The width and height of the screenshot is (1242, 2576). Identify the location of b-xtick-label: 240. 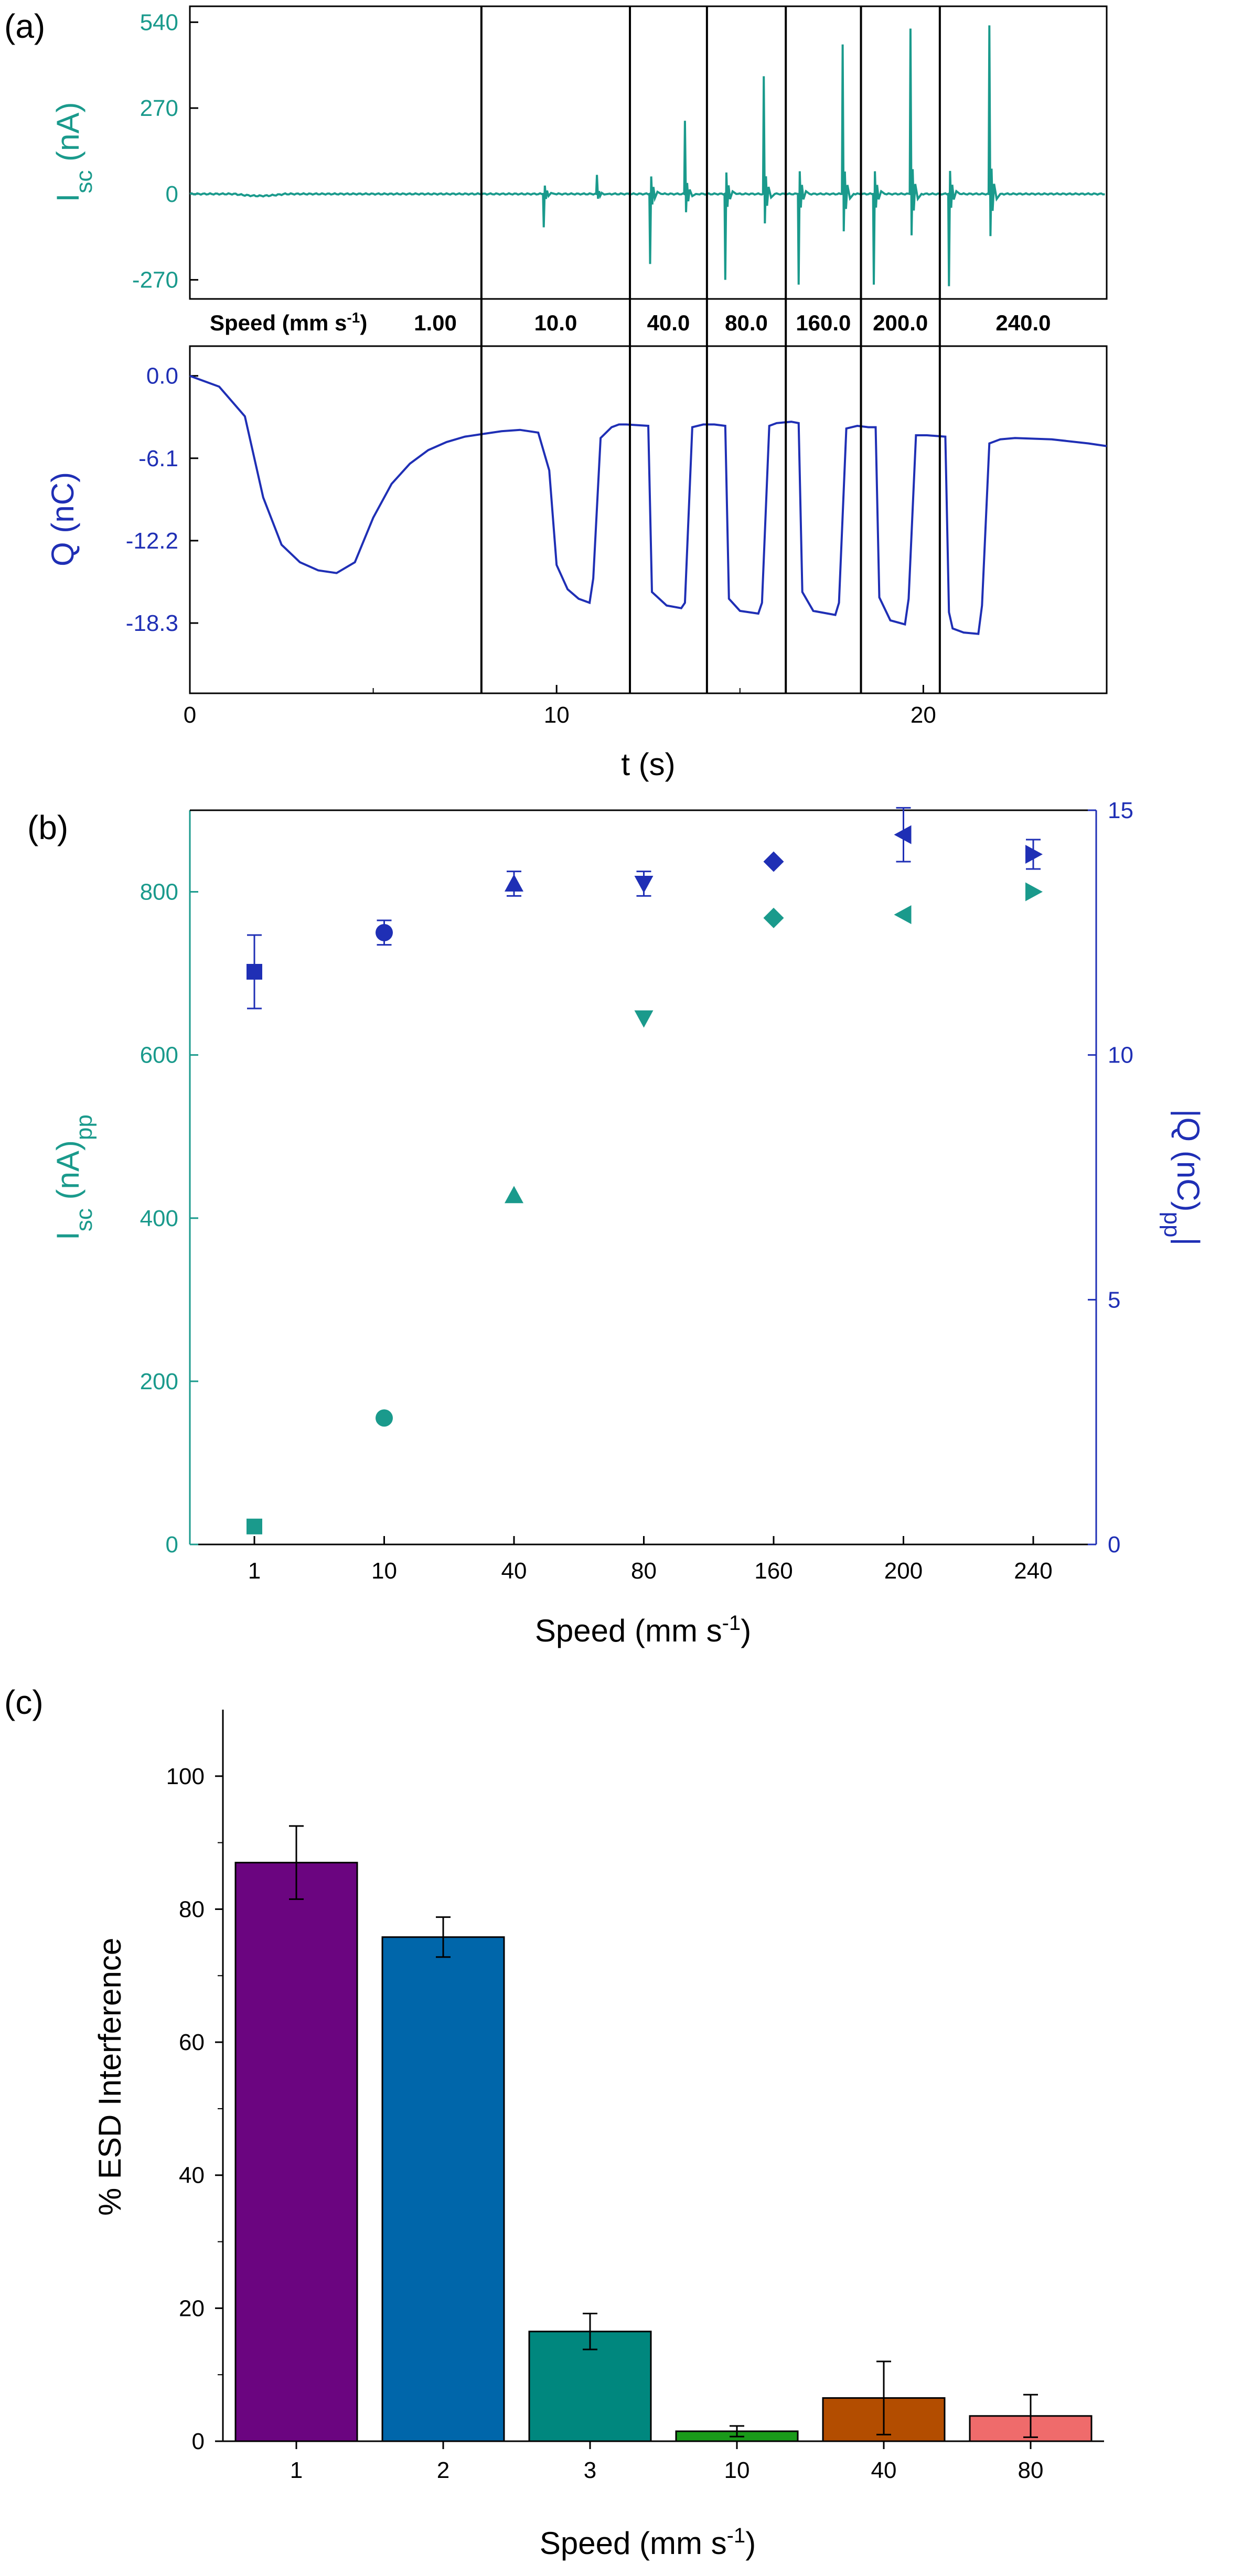
(1033, 1571).